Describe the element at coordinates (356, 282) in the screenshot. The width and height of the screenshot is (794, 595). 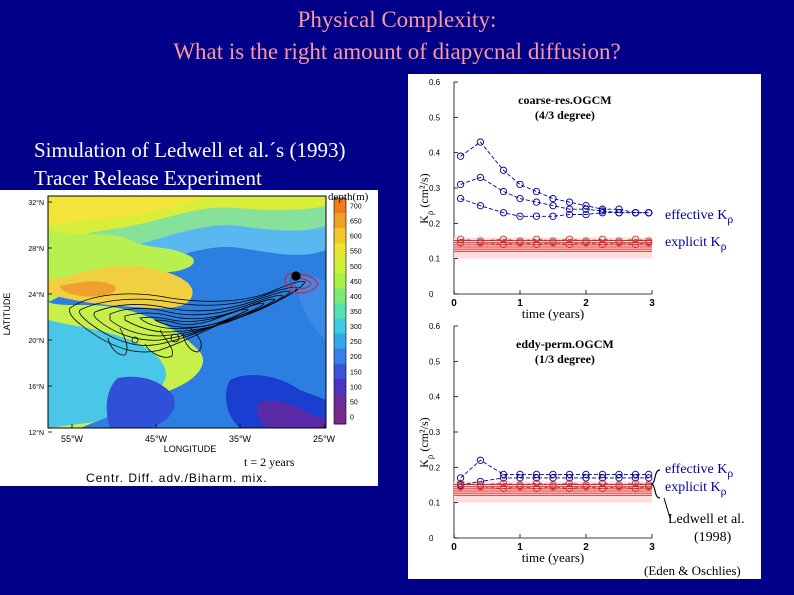
I see `colorbar-tick-label: 450` at that location.